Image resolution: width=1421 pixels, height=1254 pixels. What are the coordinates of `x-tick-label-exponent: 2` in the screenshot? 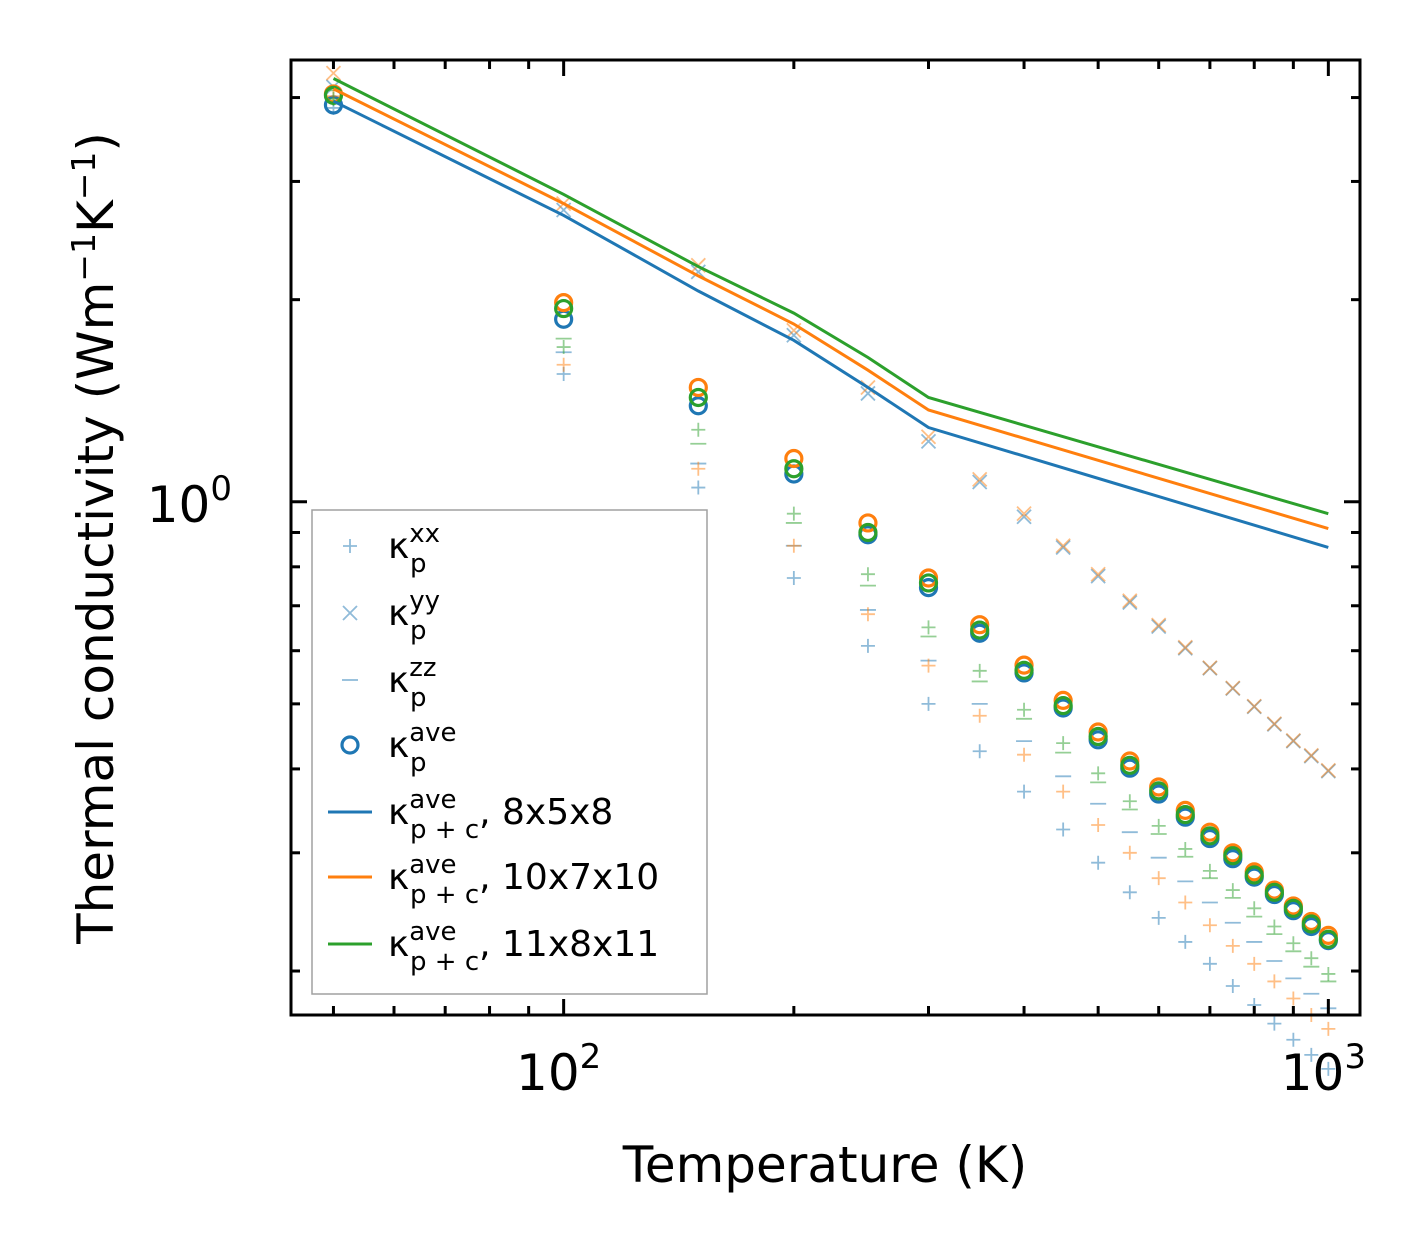 It's located at (591, 1057).